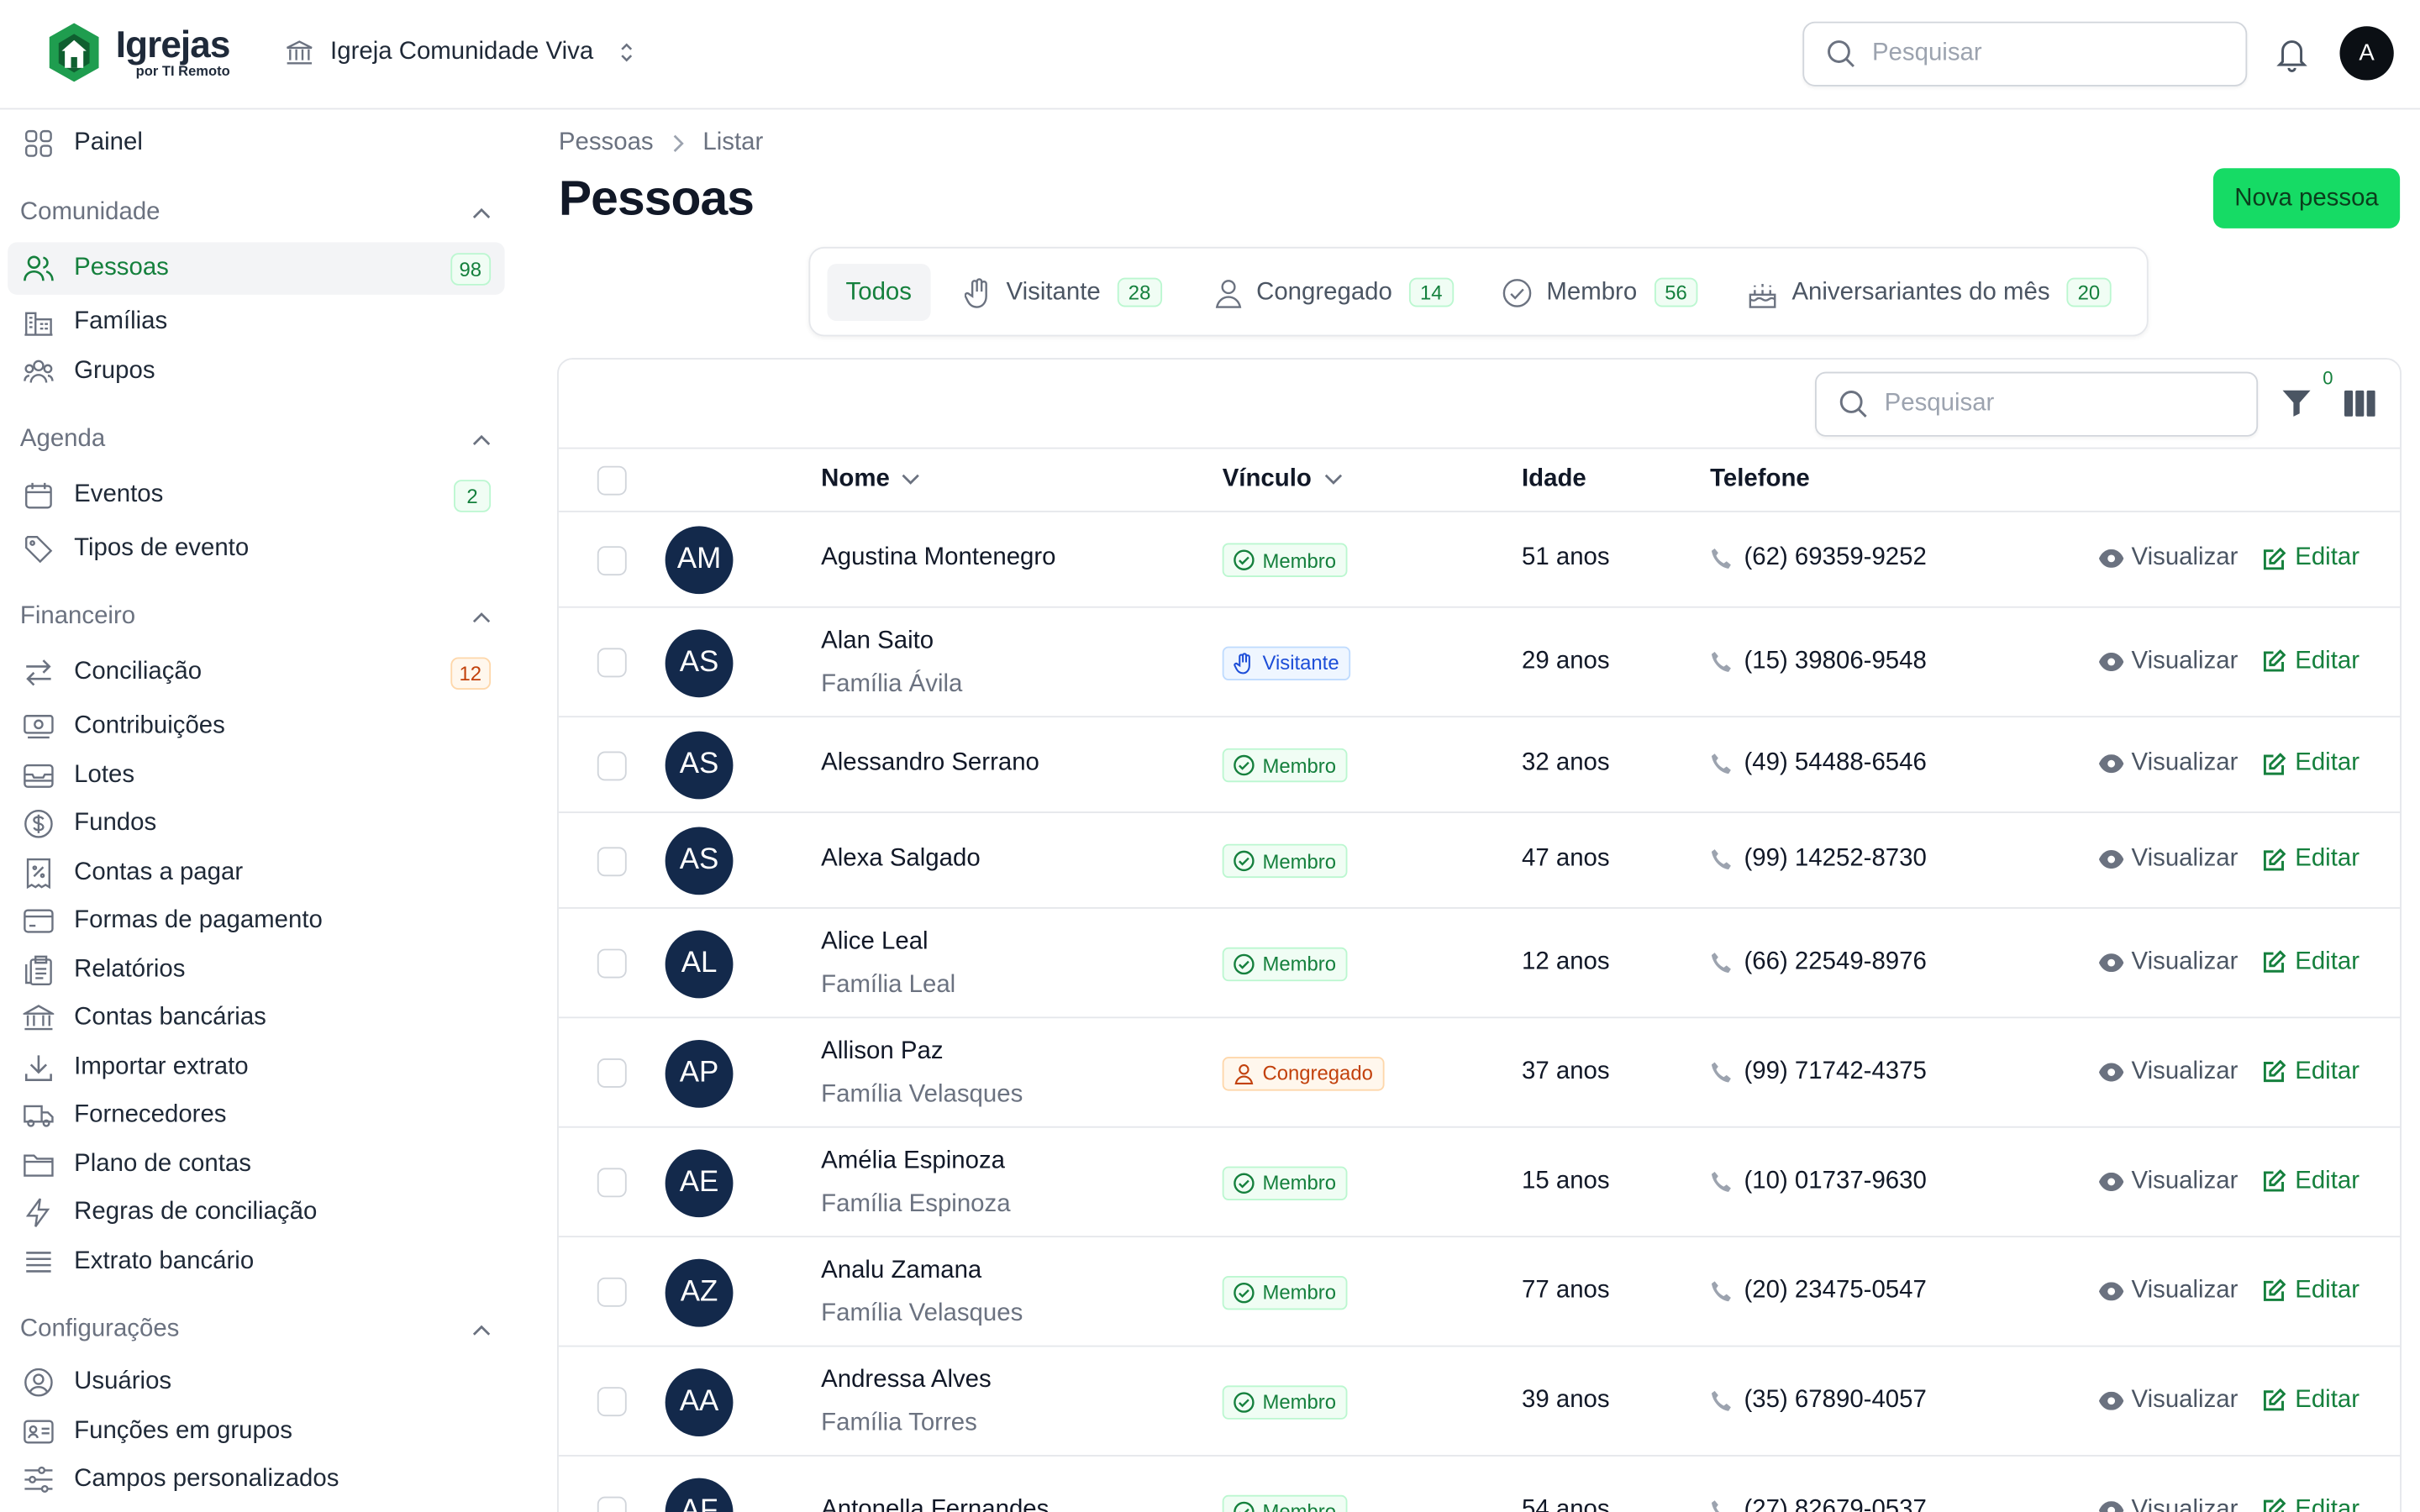 Image resolution: width=2420 pixels, height=1512 pixels. I want to click on person-phone: (49) 54488-6546, so click(1818, 764).